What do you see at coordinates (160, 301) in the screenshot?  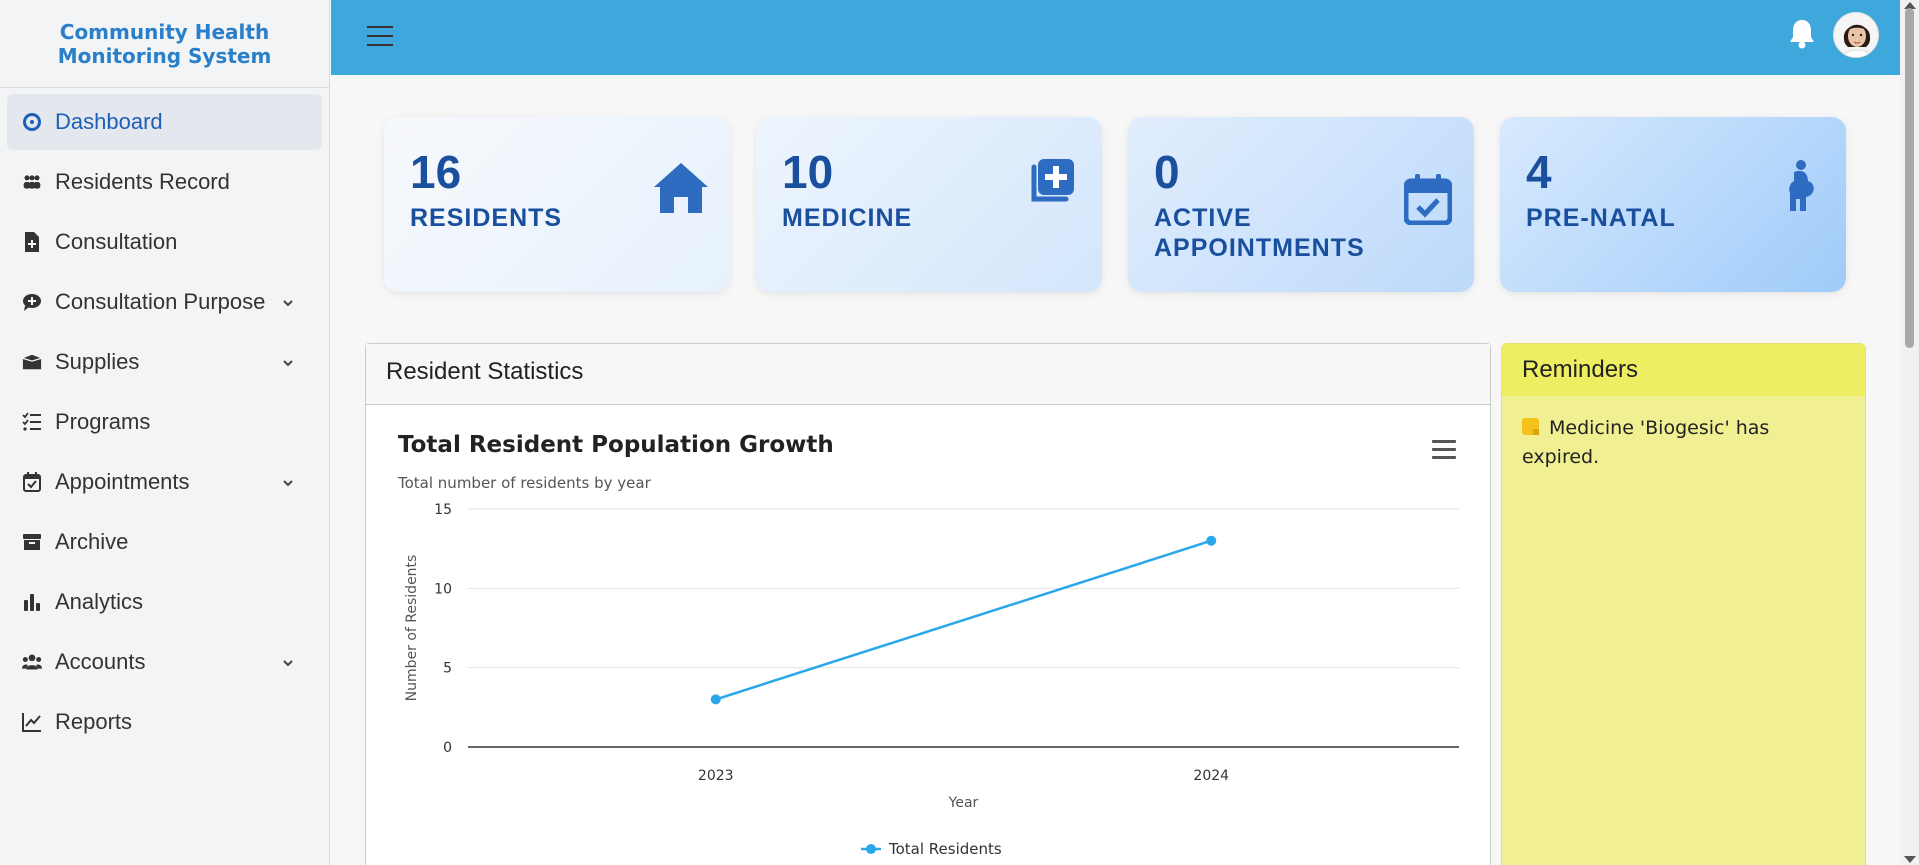 I see `sidebar-item-label: Consultation Purpose` at bounding box center [160, 301].